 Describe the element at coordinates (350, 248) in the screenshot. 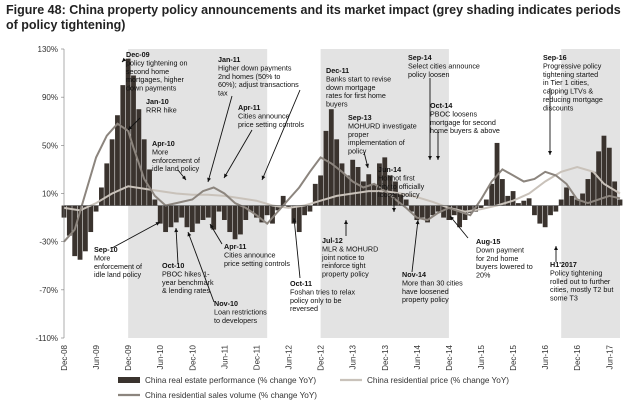

I see `annotation-text-line: MLR & MOHURD` at that location.